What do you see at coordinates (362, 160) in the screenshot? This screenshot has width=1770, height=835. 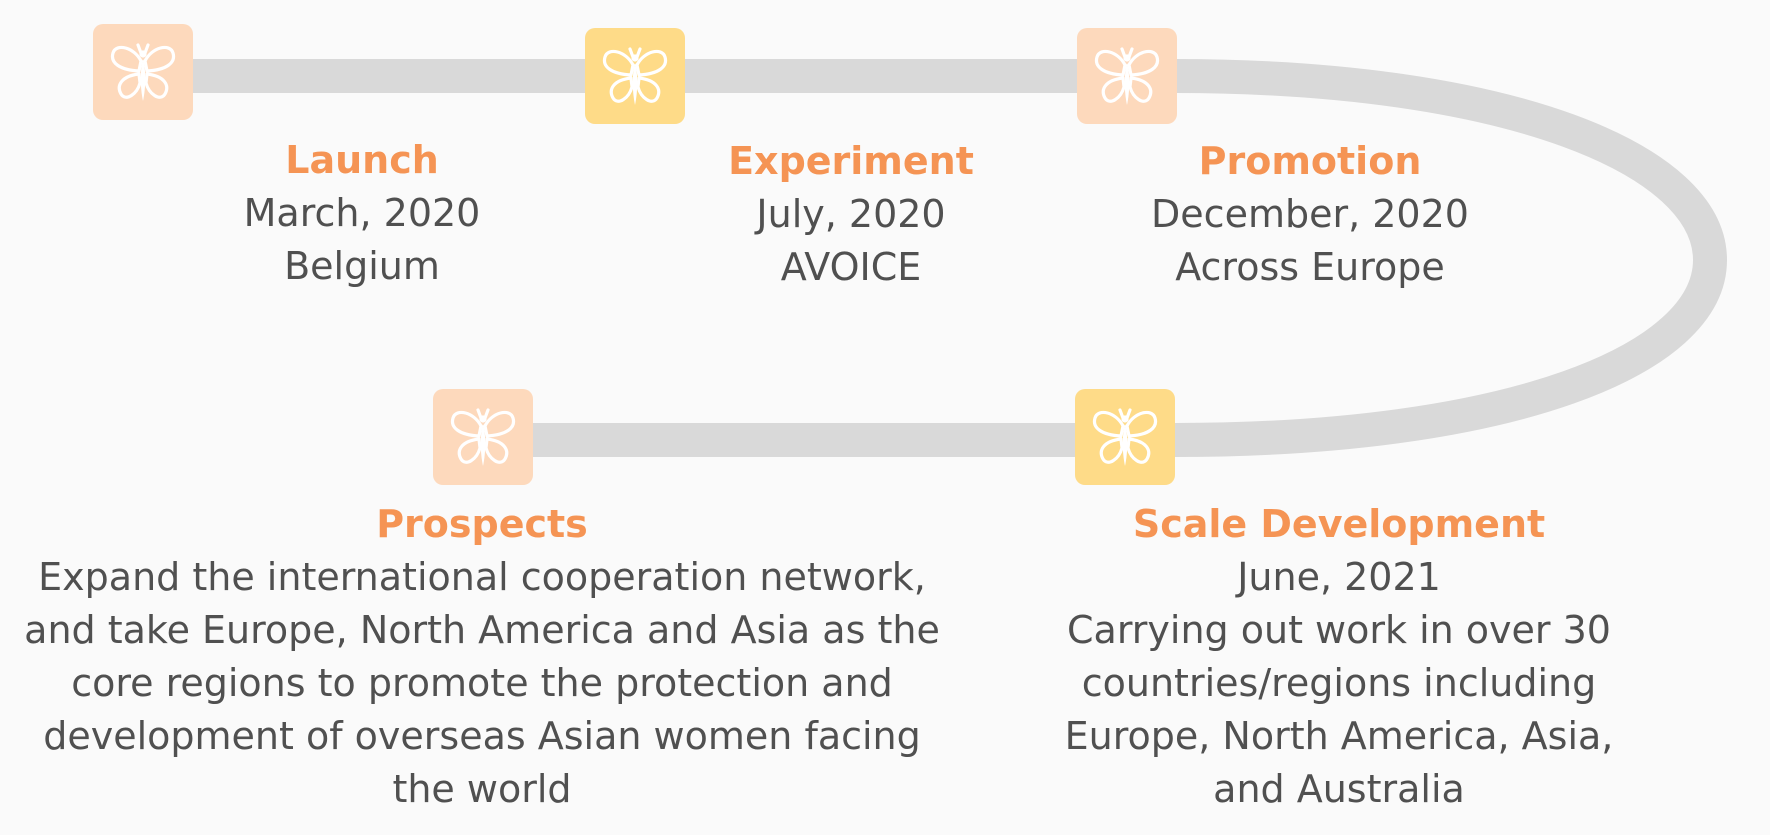 I see `milestone-title: Launch` at bounding box center [362, 160].